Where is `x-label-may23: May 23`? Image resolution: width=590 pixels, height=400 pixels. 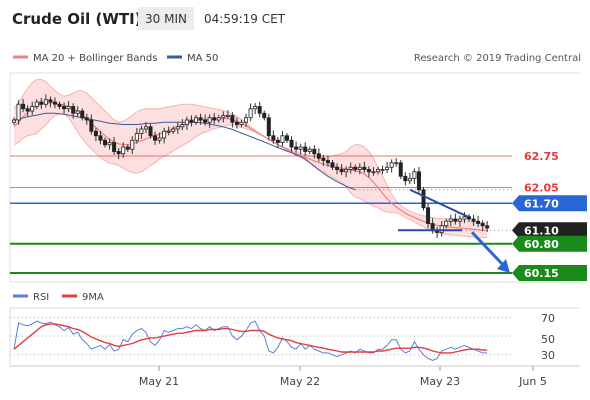
x-label-may23: May 23 is located at coordinates (440, 381).